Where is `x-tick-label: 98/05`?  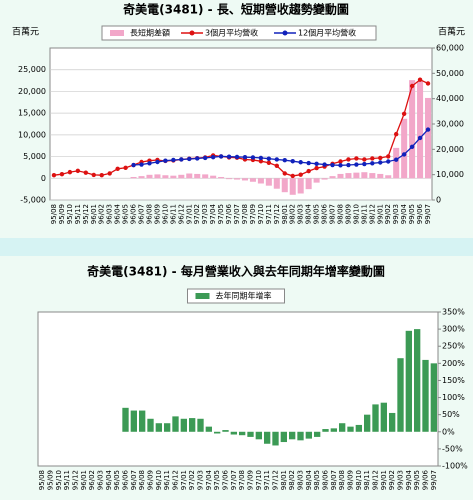
x-tick-label: 98/05 is located at coordinates (317, 214).